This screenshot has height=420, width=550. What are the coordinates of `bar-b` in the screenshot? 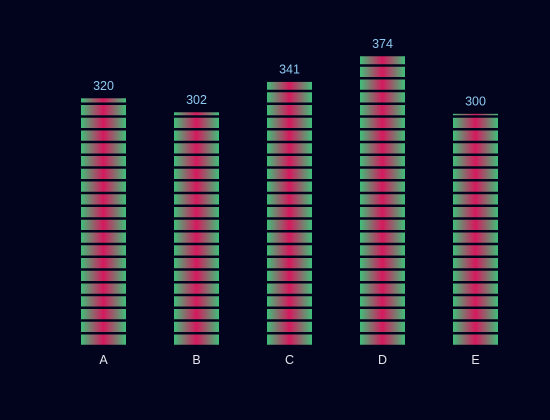 It's located at (196, 228).